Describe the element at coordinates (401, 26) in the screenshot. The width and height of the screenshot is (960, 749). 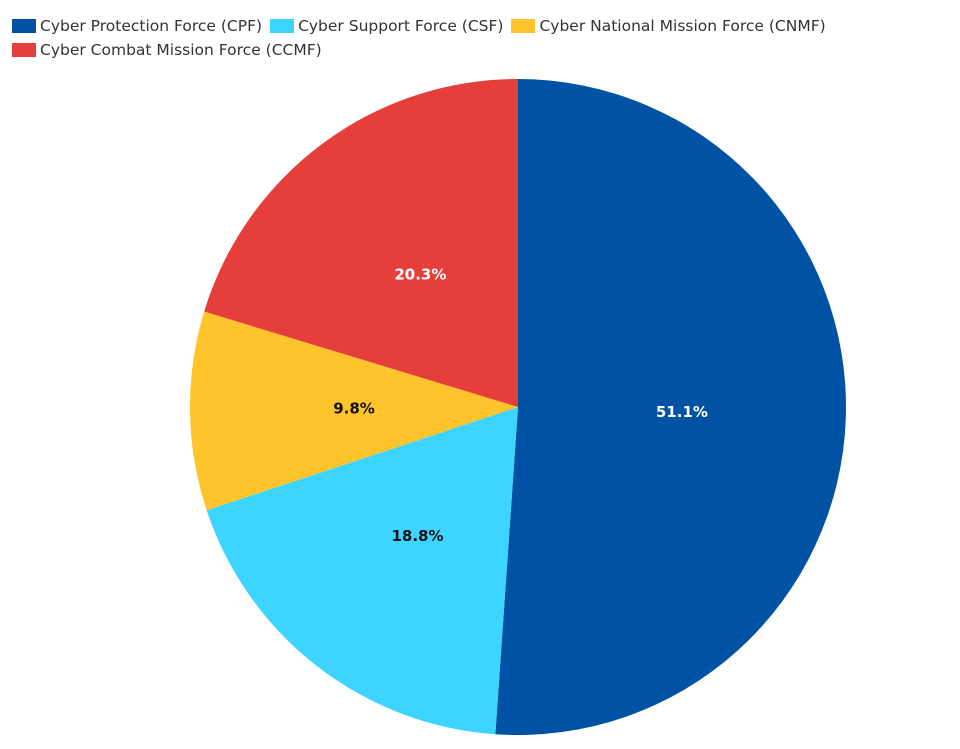
I see `legend-label: Cyber Support Force (CSF)` at that location.